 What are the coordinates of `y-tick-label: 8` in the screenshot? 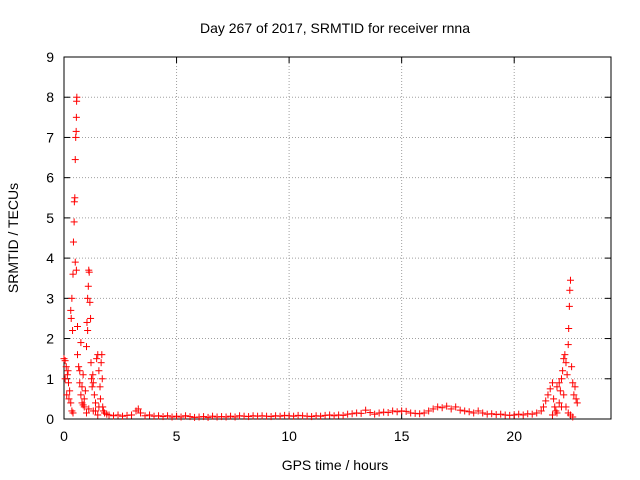 It's located at (50, 97).